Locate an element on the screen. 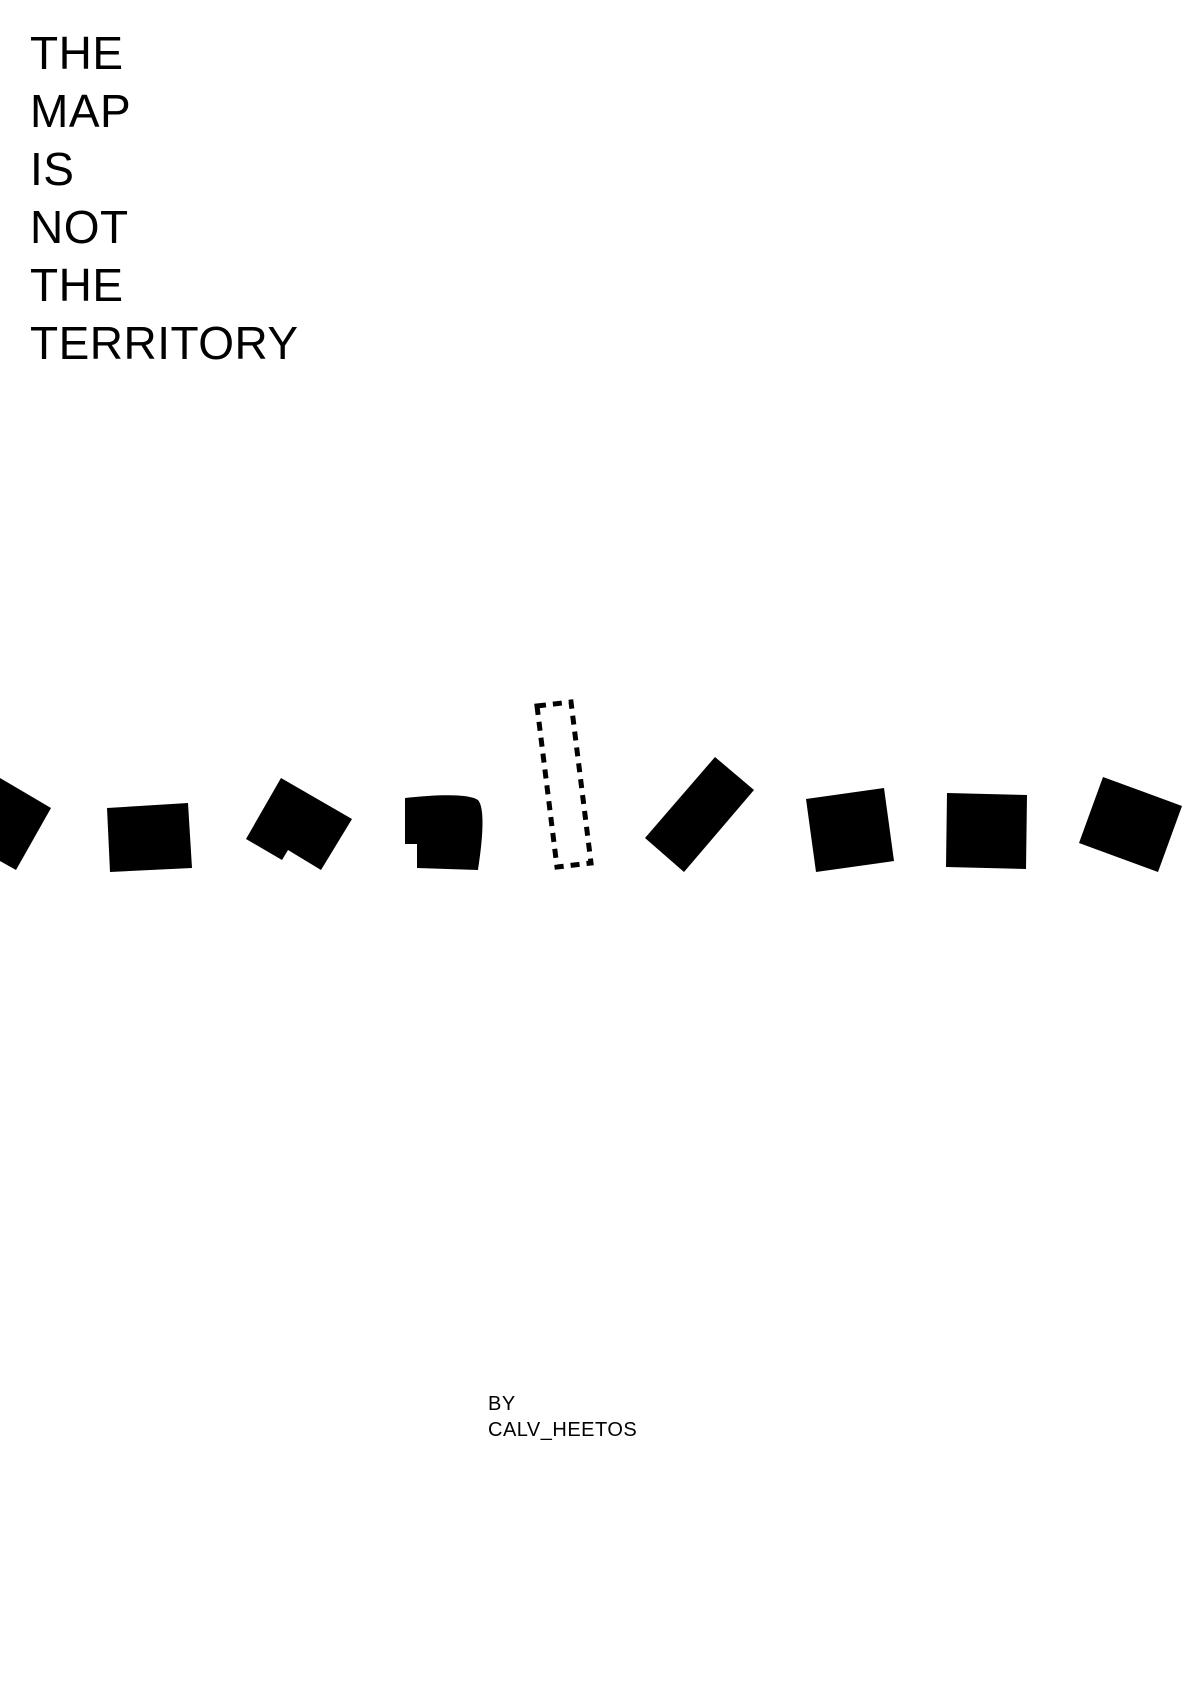 Image resolution: width=1190 pixels, height=1684 pixels. title-line-2: MAP is located at coordinates (81, 111).